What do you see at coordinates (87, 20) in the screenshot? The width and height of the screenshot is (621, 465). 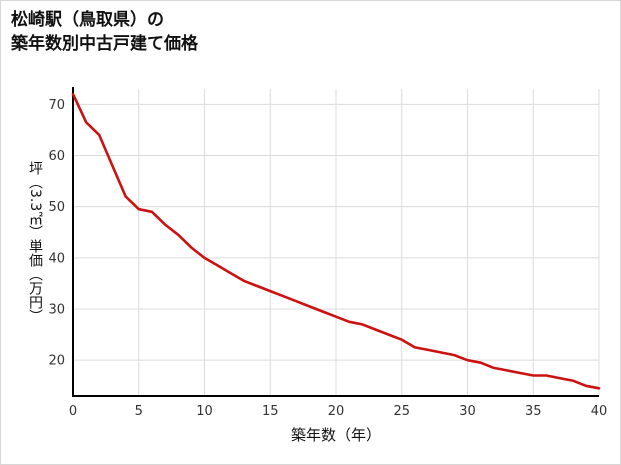 I see `chart-title-line1: 松崎駅（鳥取県）の` at bounding box center [87, 20].